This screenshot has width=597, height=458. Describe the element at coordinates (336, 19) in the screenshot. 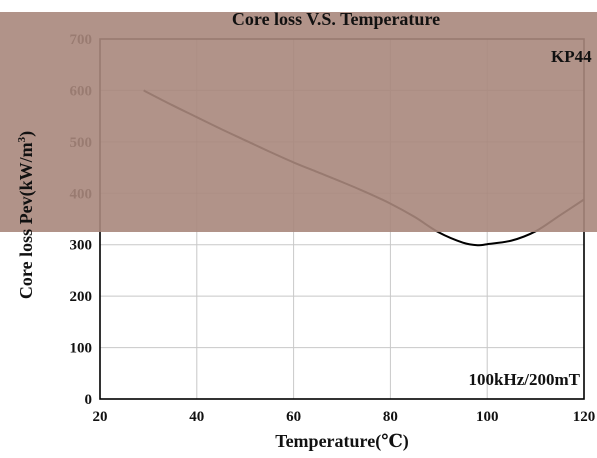

I see `chart-title: Core loss V.S. Temperature` at that location.